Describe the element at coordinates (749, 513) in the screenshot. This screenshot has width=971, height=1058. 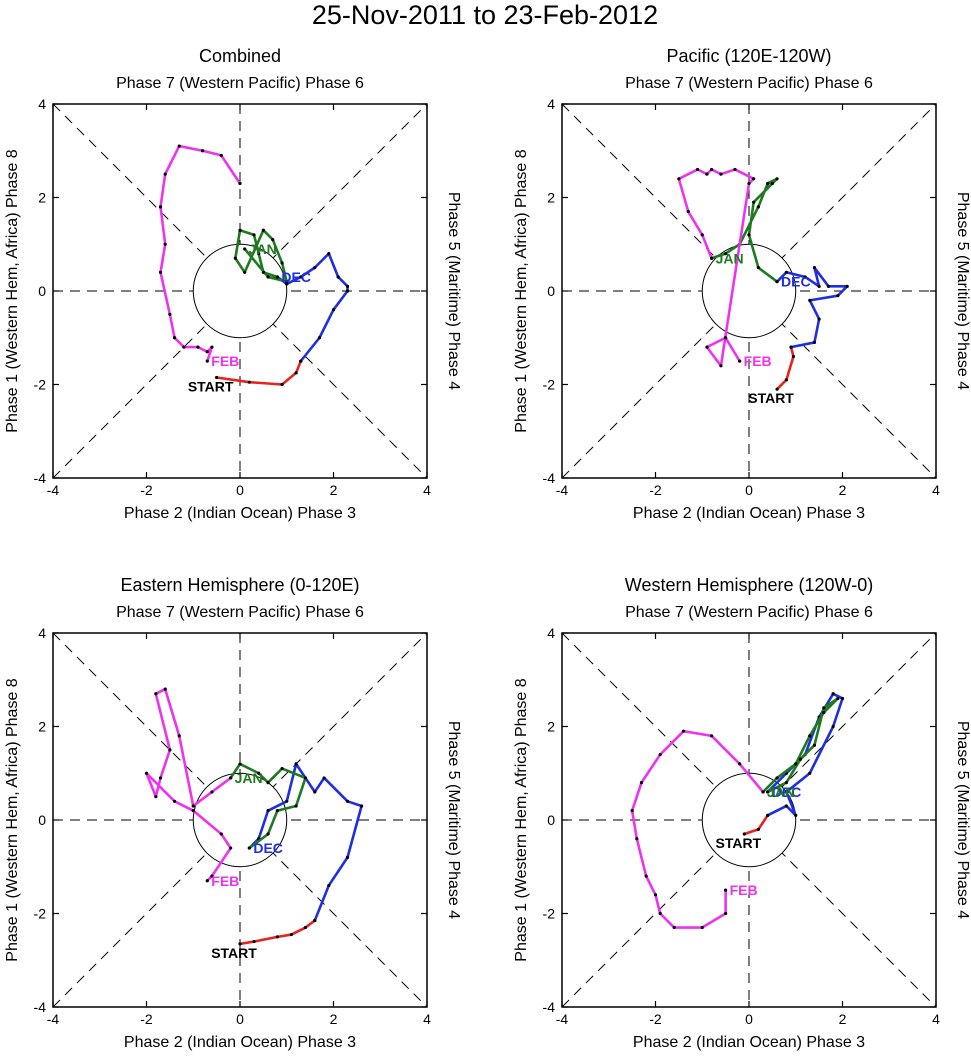
I see `x-axis-label: Phase 2 (Indian Ocean) Phase 3` at that location.